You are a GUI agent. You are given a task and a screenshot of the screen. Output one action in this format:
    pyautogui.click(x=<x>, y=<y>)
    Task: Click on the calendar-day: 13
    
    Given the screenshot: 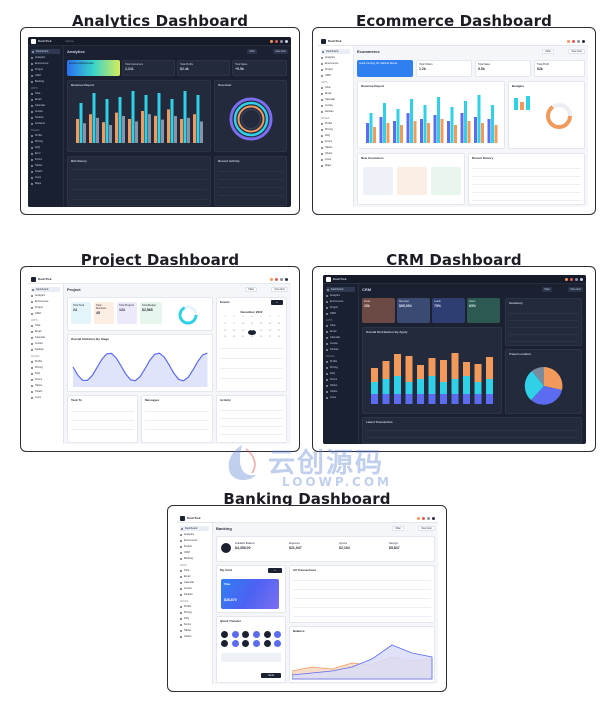 What is the action you would take?
    pyautogui.click(x=270, y=323)
    